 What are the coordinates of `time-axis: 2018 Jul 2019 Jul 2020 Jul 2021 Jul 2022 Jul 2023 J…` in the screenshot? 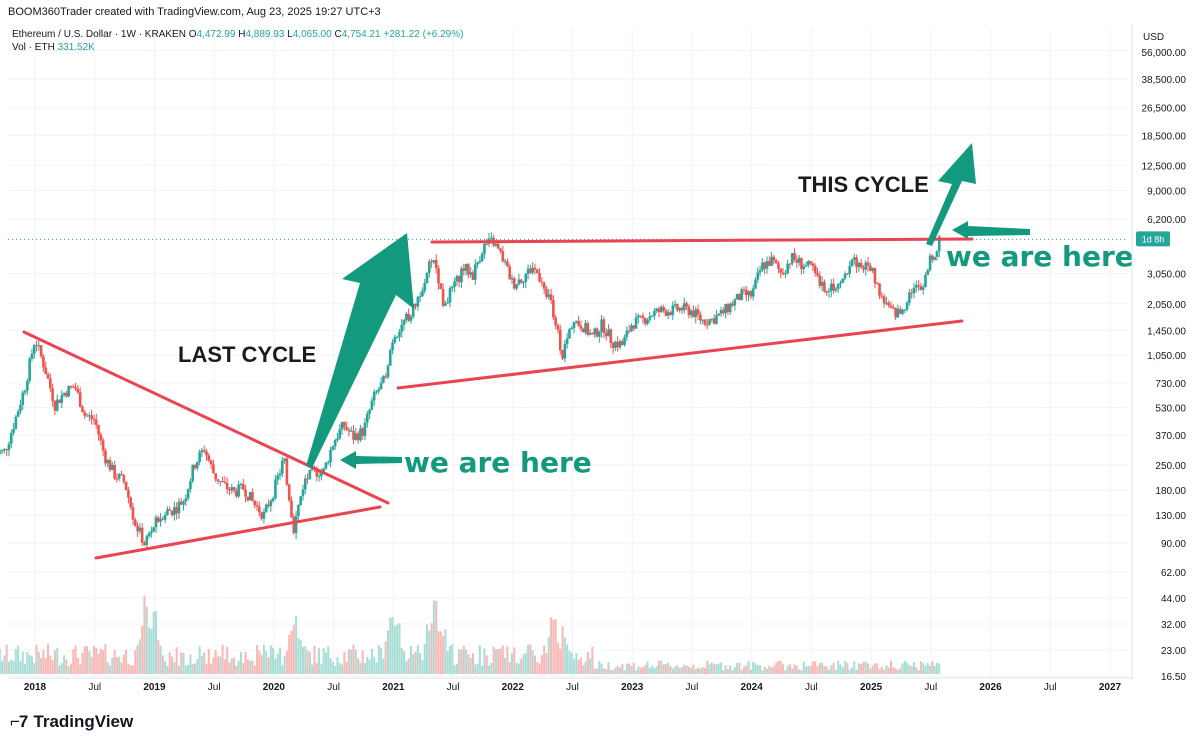 It's located at (570, 685).